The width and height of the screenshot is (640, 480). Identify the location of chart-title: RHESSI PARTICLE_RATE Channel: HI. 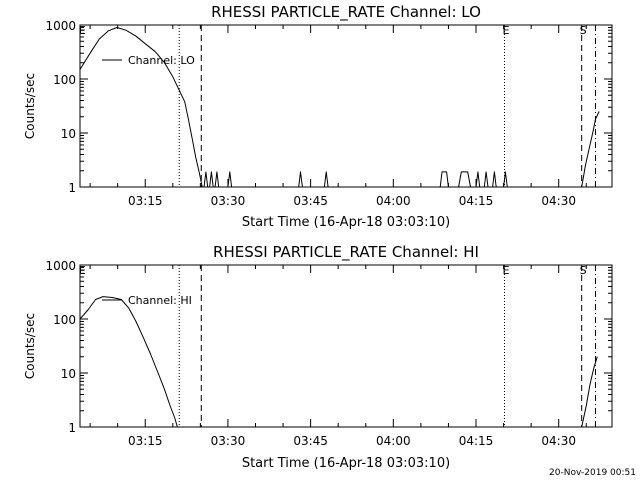
(346, 252).